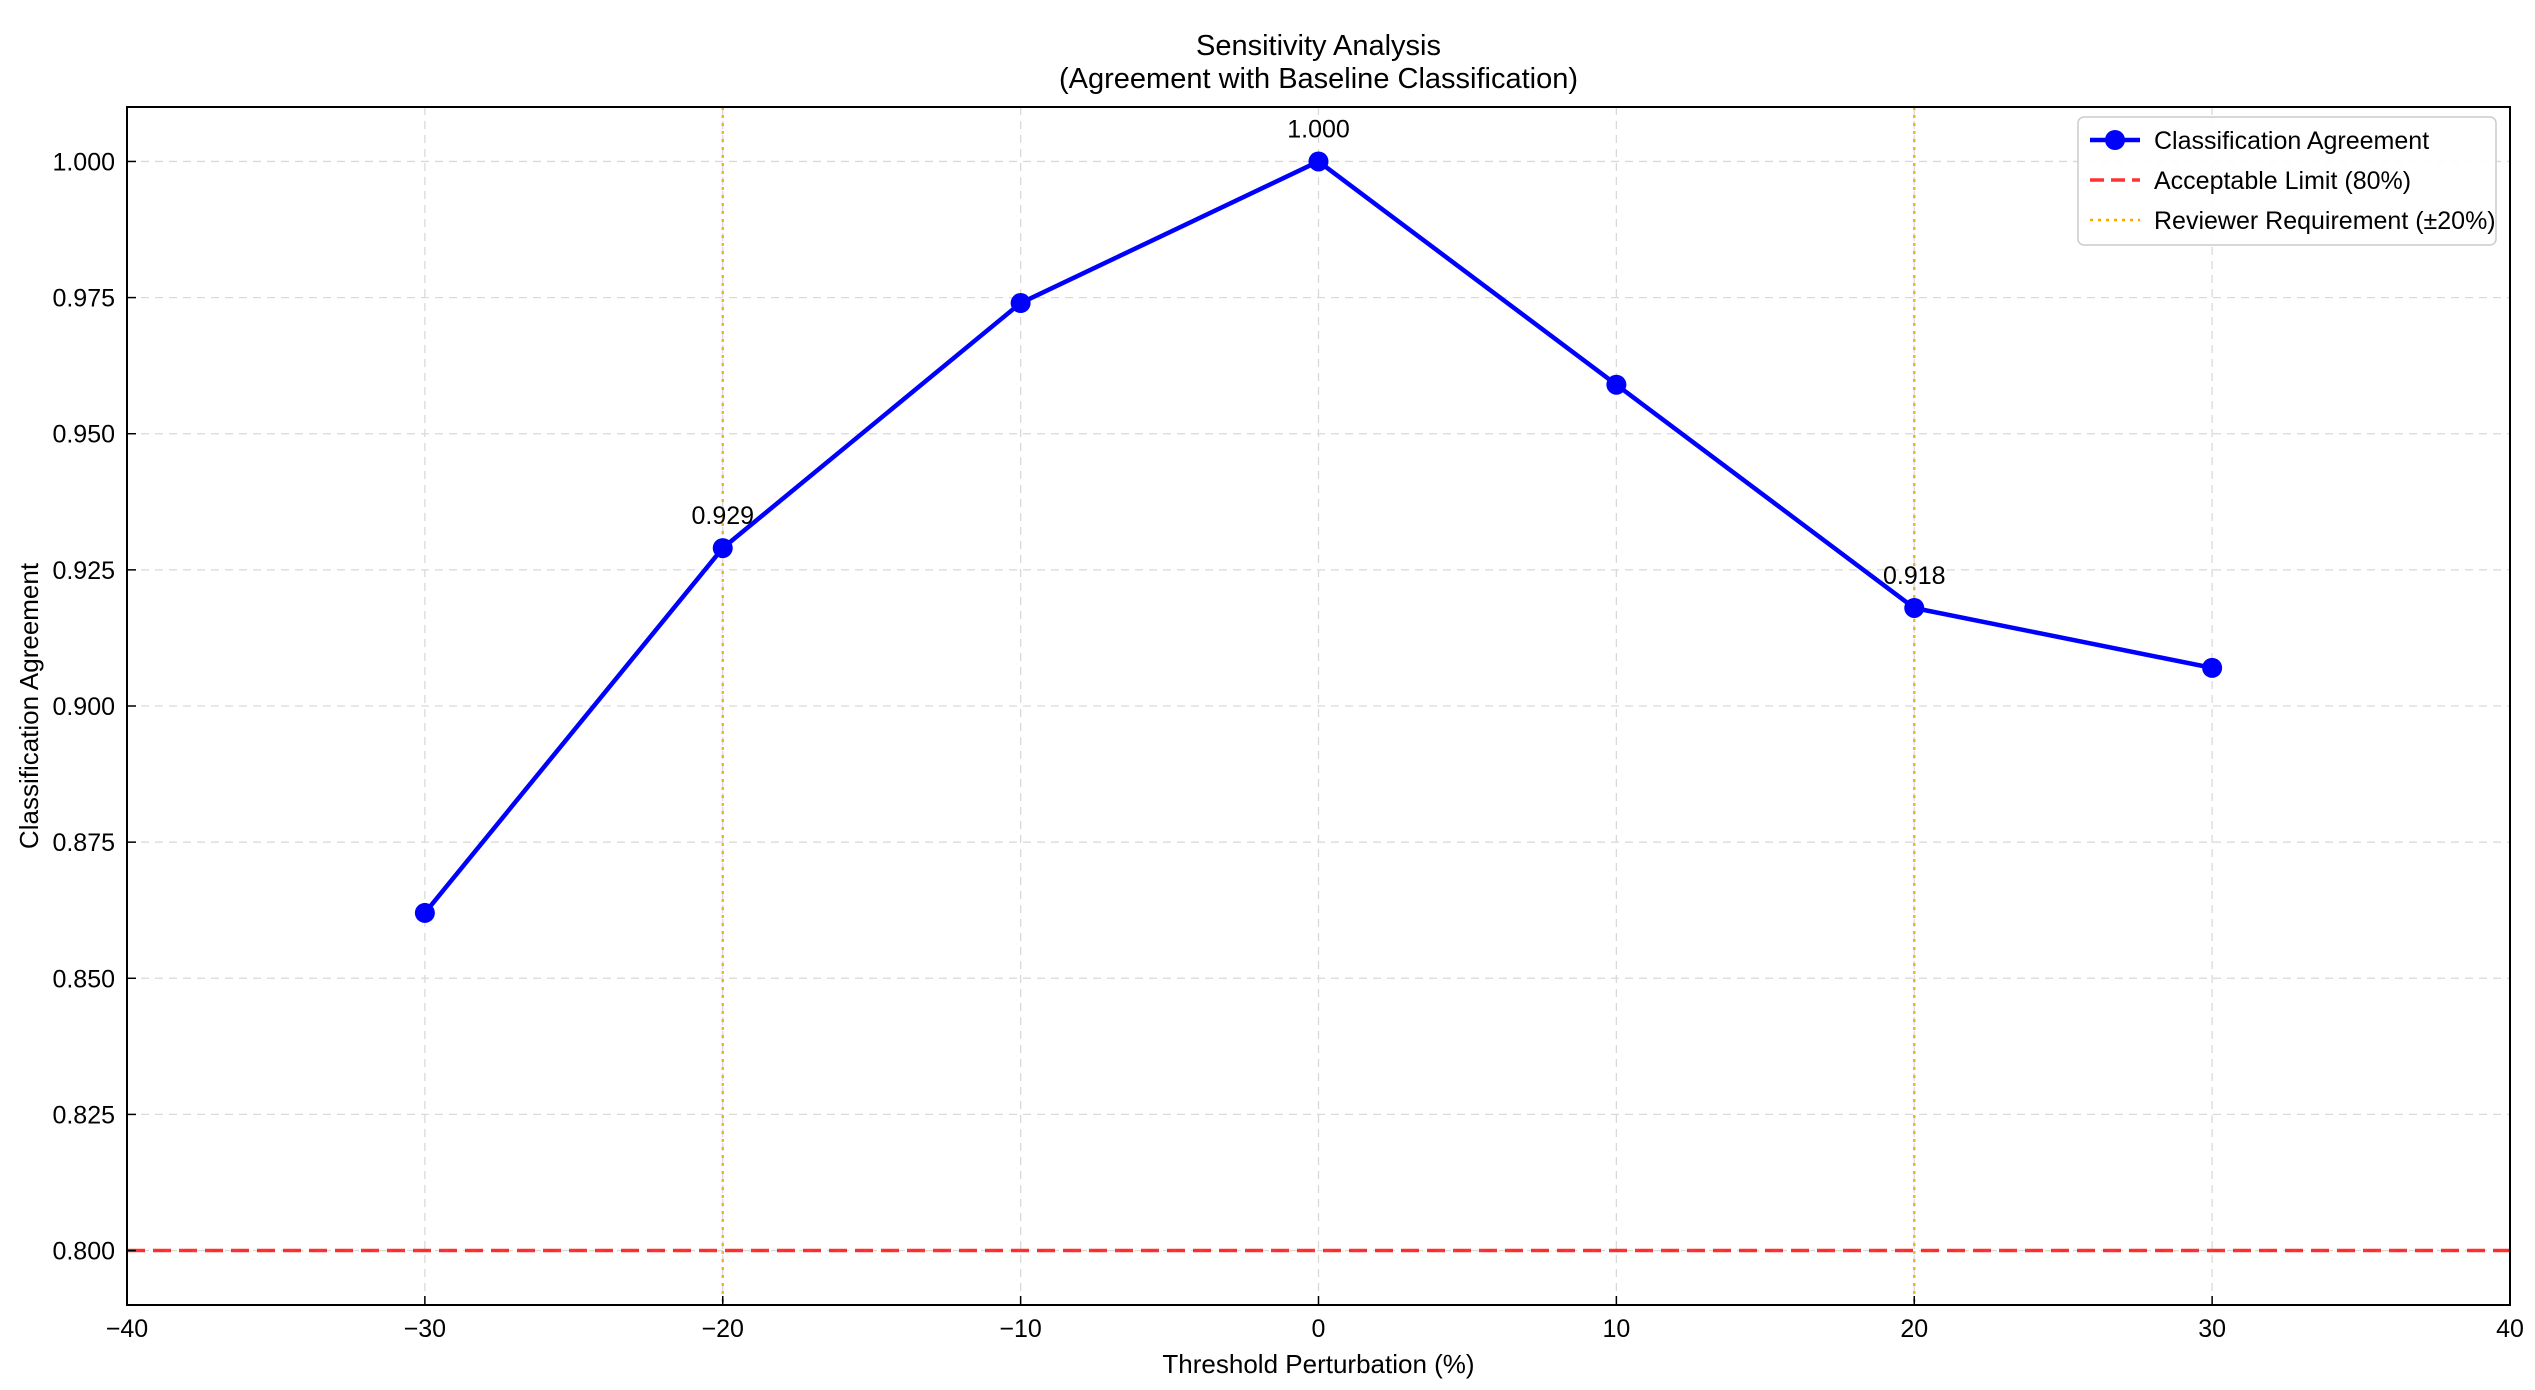 This screenshot has height=1390, width=2535. What do you see at coordinates (2291, 141) in the screenshot?
I see `legend-label: Classification Agreement` at bounding box center [2291, 141].